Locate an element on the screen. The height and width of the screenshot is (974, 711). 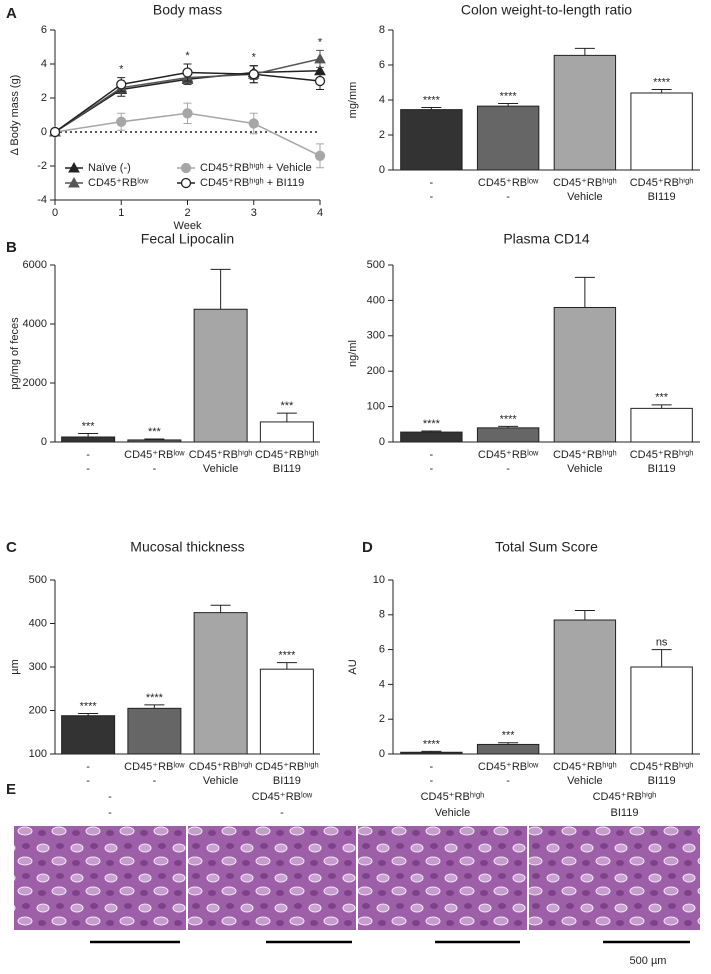
chart-title: Plasma CD14 is located at coordinates (546, 239).